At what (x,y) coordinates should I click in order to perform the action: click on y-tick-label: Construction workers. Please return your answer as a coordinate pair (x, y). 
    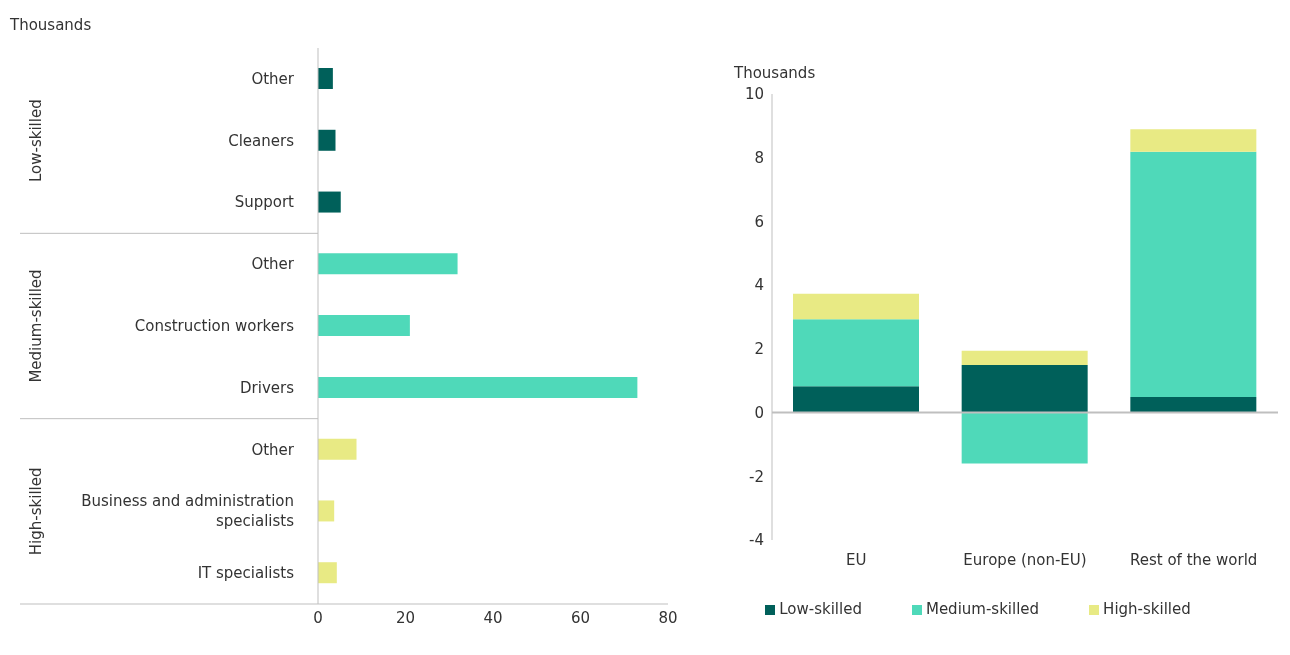
    Looking at the image, I should click on (214, 326).